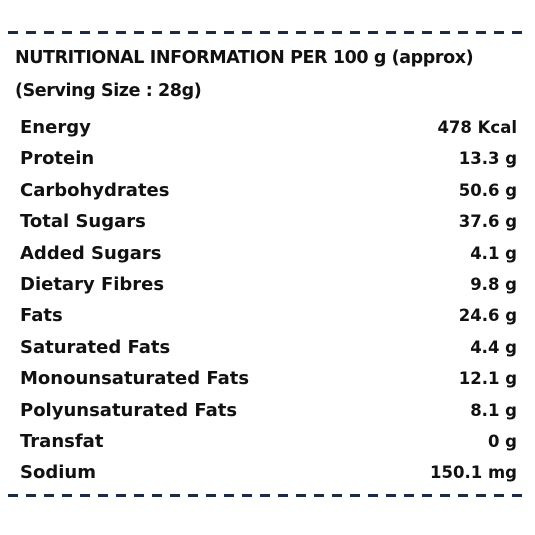 This screenshot has width=535, height=535. What do you see at coordinates (268, 129) in the screenshot?
I see `nutrient-row-energy: Energy 478 Kcal` at bounding box center [268, 129].